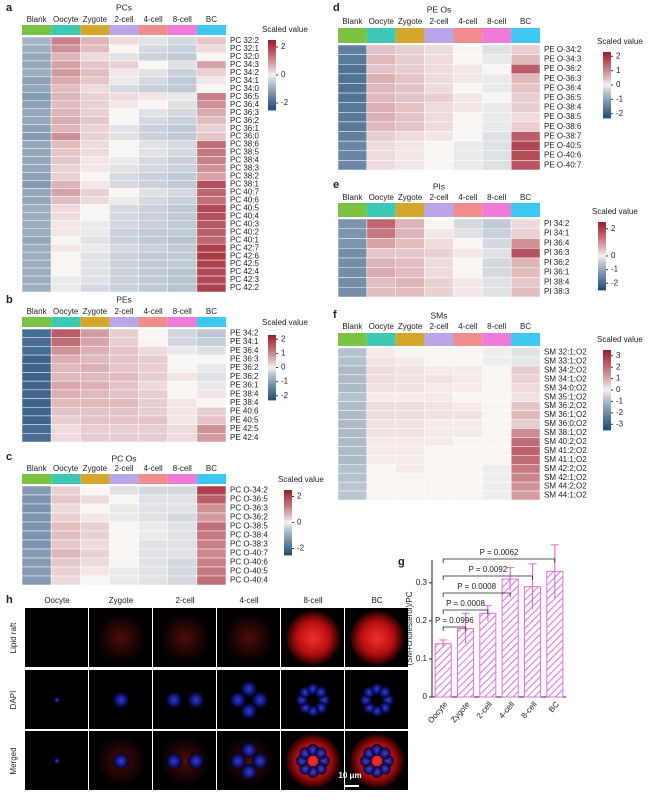  I want to click on row-label: PC O-36:2, so click(249, 517).